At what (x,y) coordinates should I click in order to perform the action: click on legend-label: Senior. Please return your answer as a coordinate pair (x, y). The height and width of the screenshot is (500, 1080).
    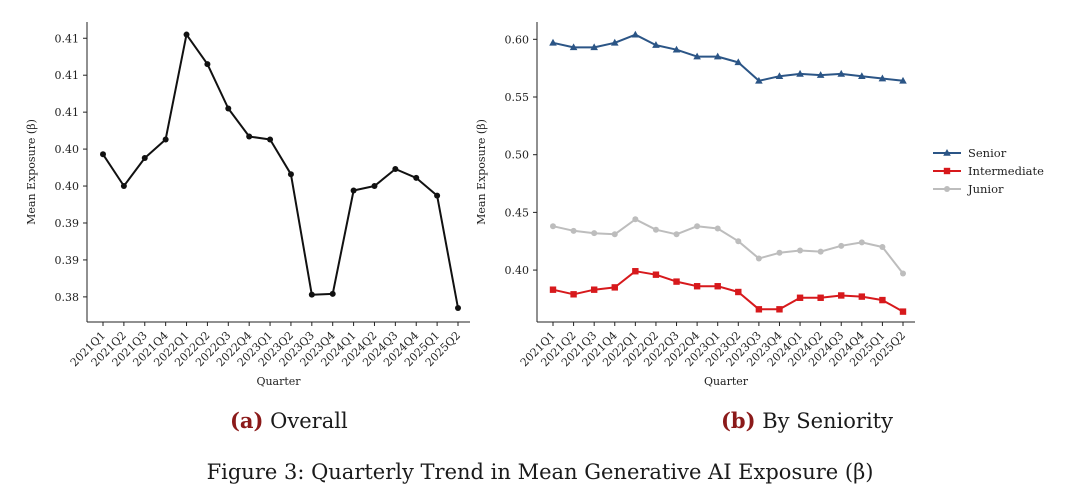
    Looking at the image, I should click on (987, 153).